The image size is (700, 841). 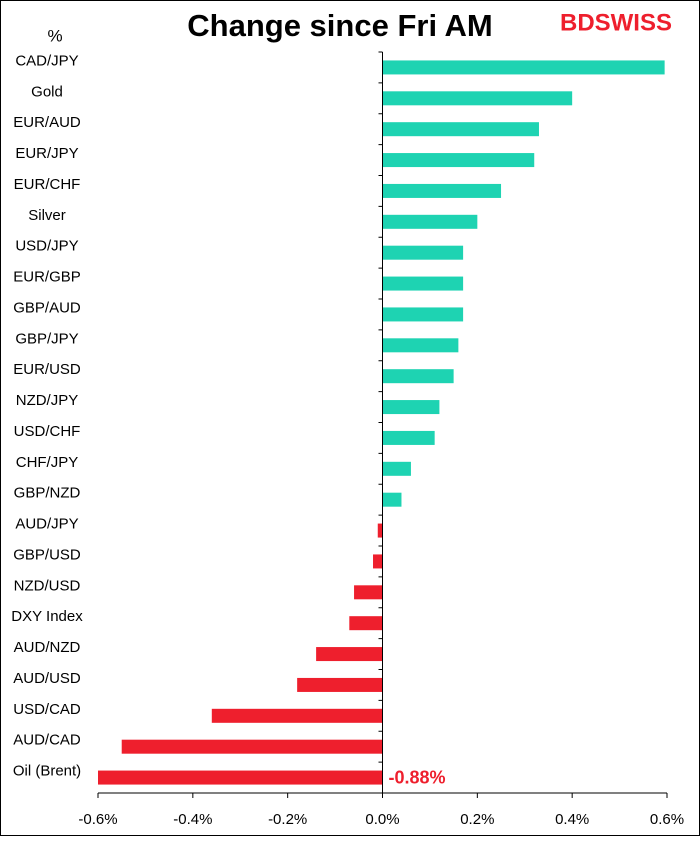 What do you see at coordinates (47, 709) in the screenshot?
I see `y-tick-label: USD/CAD` at bounding box center [47, 709].